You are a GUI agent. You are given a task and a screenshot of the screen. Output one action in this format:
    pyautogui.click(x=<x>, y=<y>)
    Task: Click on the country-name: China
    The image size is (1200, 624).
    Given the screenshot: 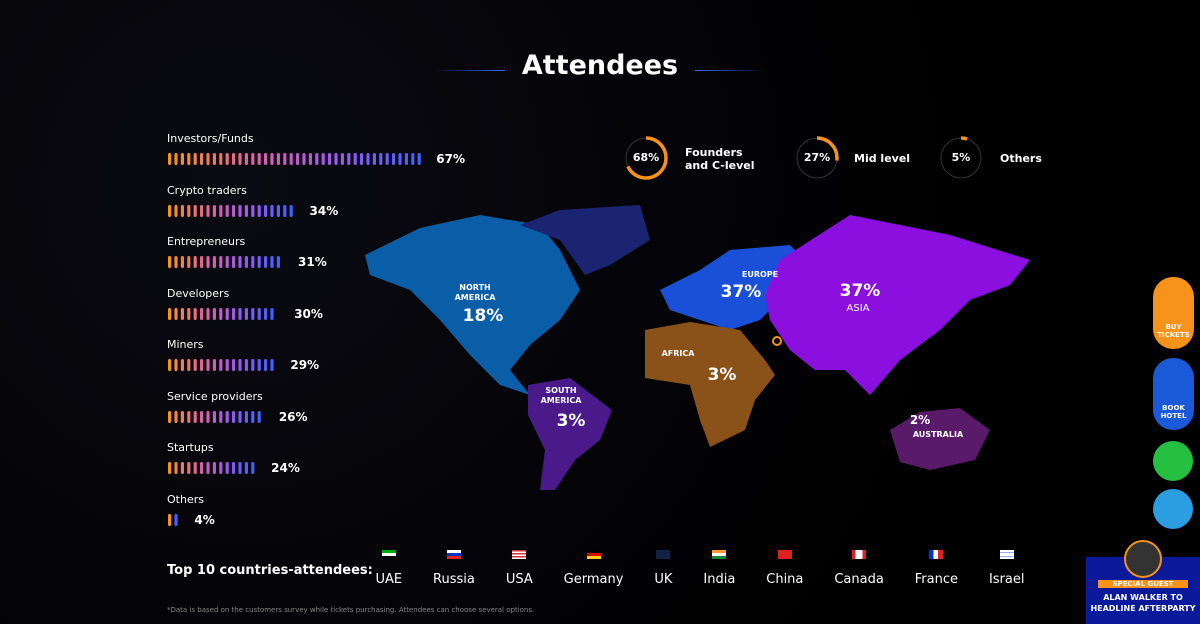 What is the action you would take?
    pyautogui.click(x=785, y=579)
    